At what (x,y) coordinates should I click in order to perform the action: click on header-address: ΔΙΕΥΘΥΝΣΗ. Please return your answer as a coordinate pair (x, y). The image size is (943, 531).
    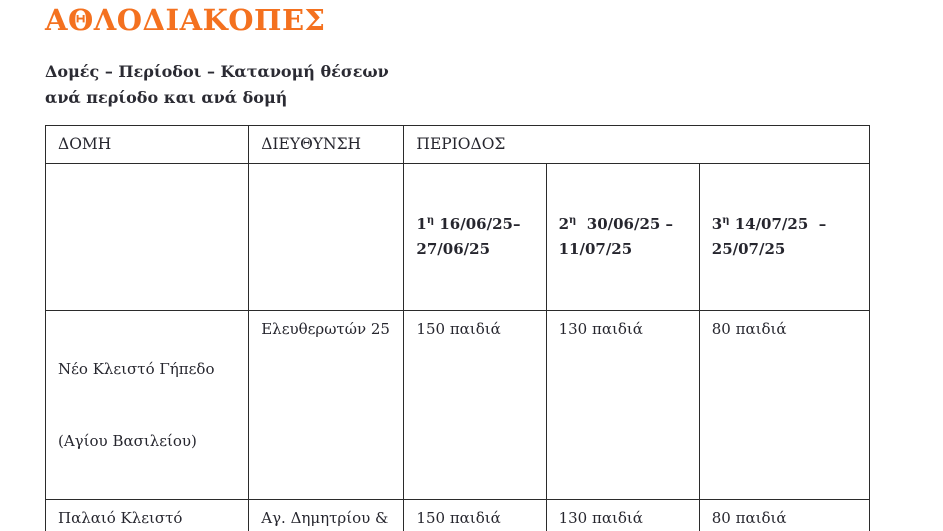
    Looking at the image, I should click on (326, 144).